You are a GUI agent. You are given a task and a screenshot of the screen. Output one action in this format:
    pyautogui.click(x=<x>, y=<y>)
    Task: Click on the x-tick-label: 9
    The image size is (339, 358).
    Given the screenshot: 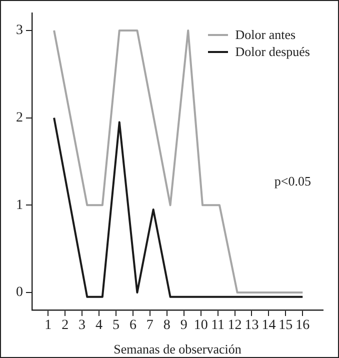 What is the action you would take?
    pyautogui.click(x=184, y=326)
    